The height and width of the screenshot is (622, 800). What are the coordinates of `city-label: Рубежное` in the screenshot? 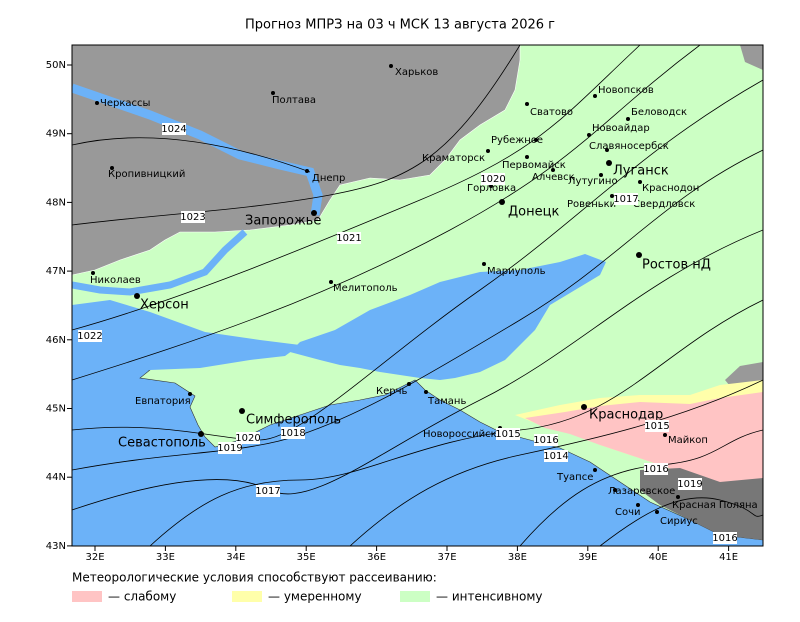 It's located at (517, 140).